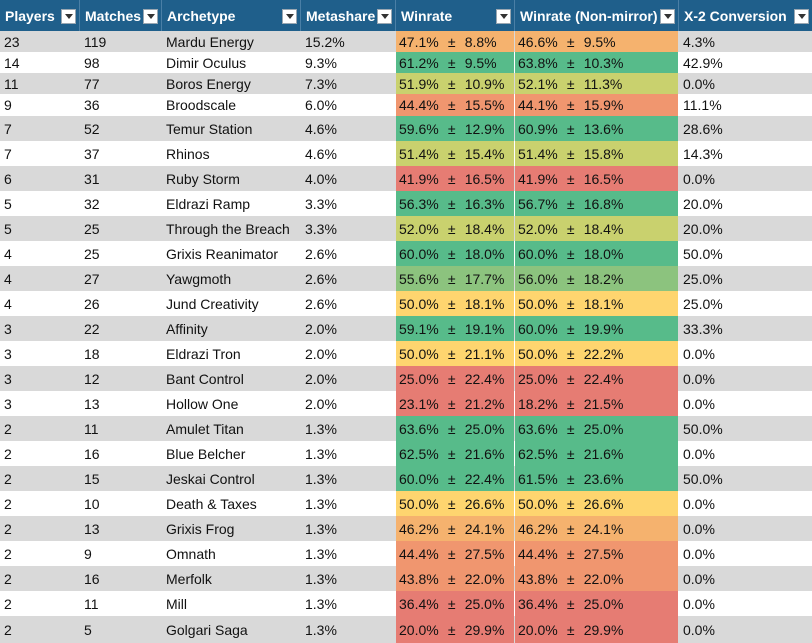  Describe the element at coordinates (8, 153) in the screenshot. I see `players-cell: 7` at that location.